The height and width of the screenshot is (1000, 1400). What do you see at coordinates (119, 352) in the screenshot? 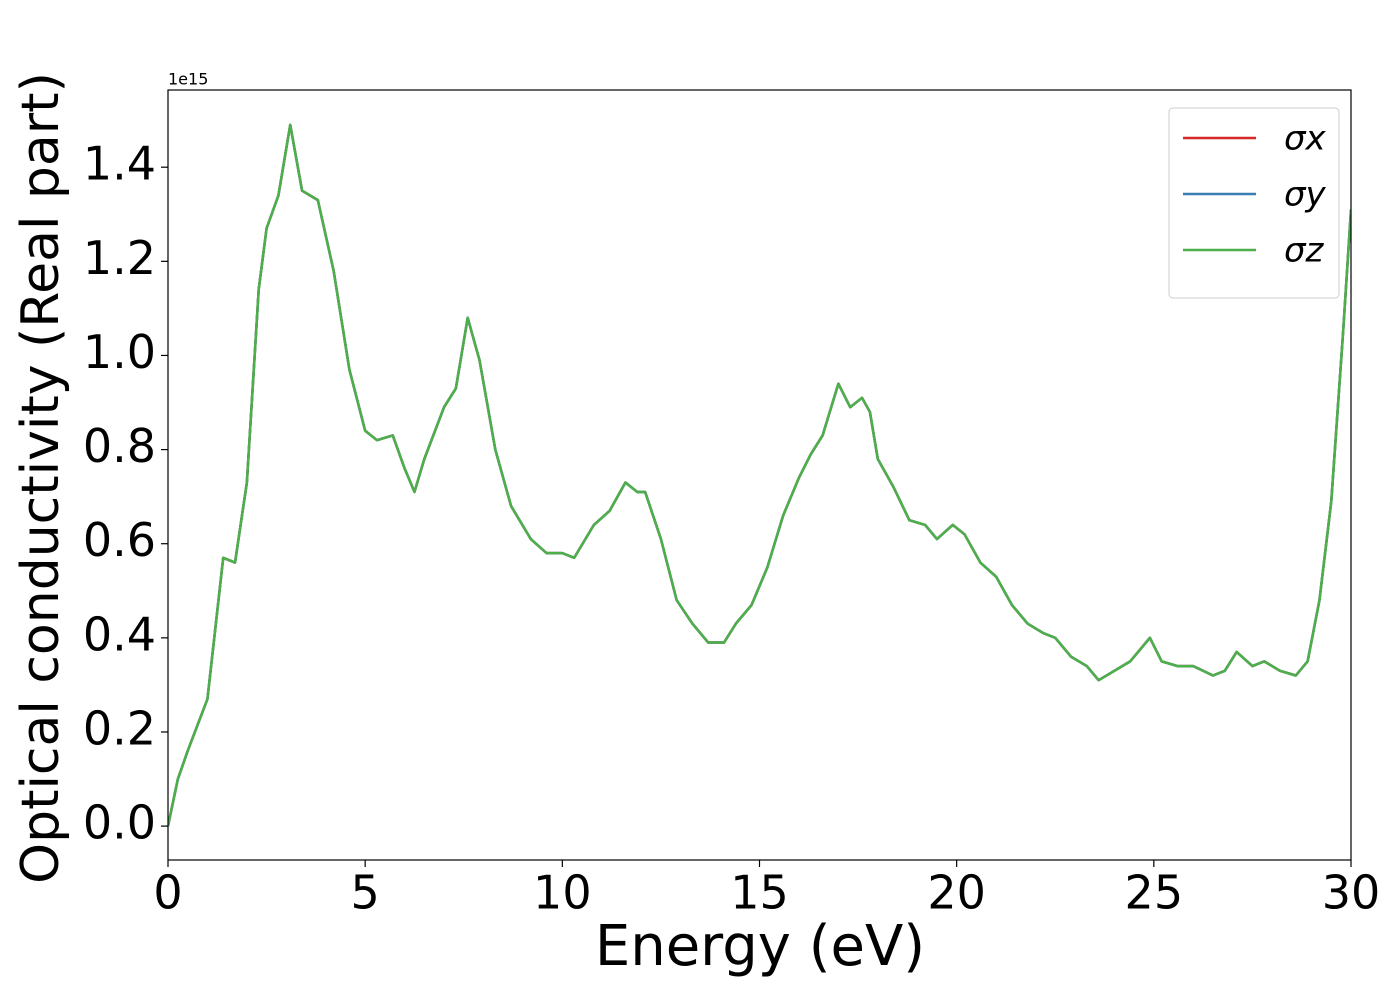
I see `y-tick-label: 1.0` at bounding box center [119, 352].